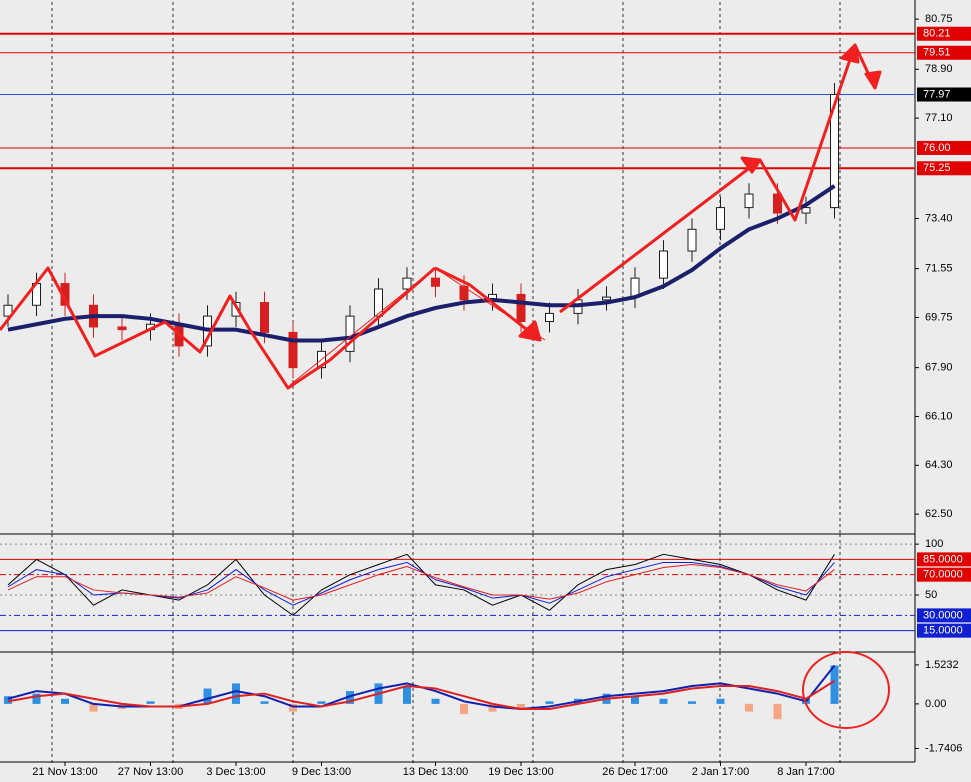 The image size is (971, 782). What do you see at coordinates (806, 772) in the screenshot?
I see `x-tick-label: 8 Jan 17:00` at bounding box center [806, 772].